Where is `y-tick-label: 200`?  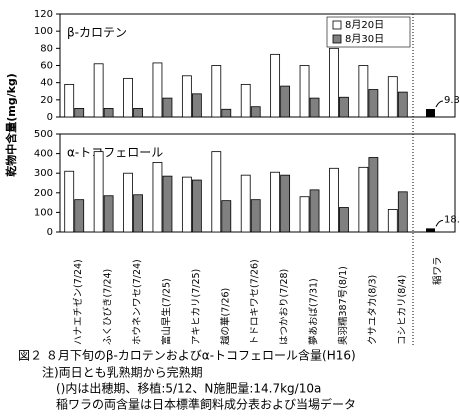
y-tick-label: 200 is located at coordinates (43, 193).